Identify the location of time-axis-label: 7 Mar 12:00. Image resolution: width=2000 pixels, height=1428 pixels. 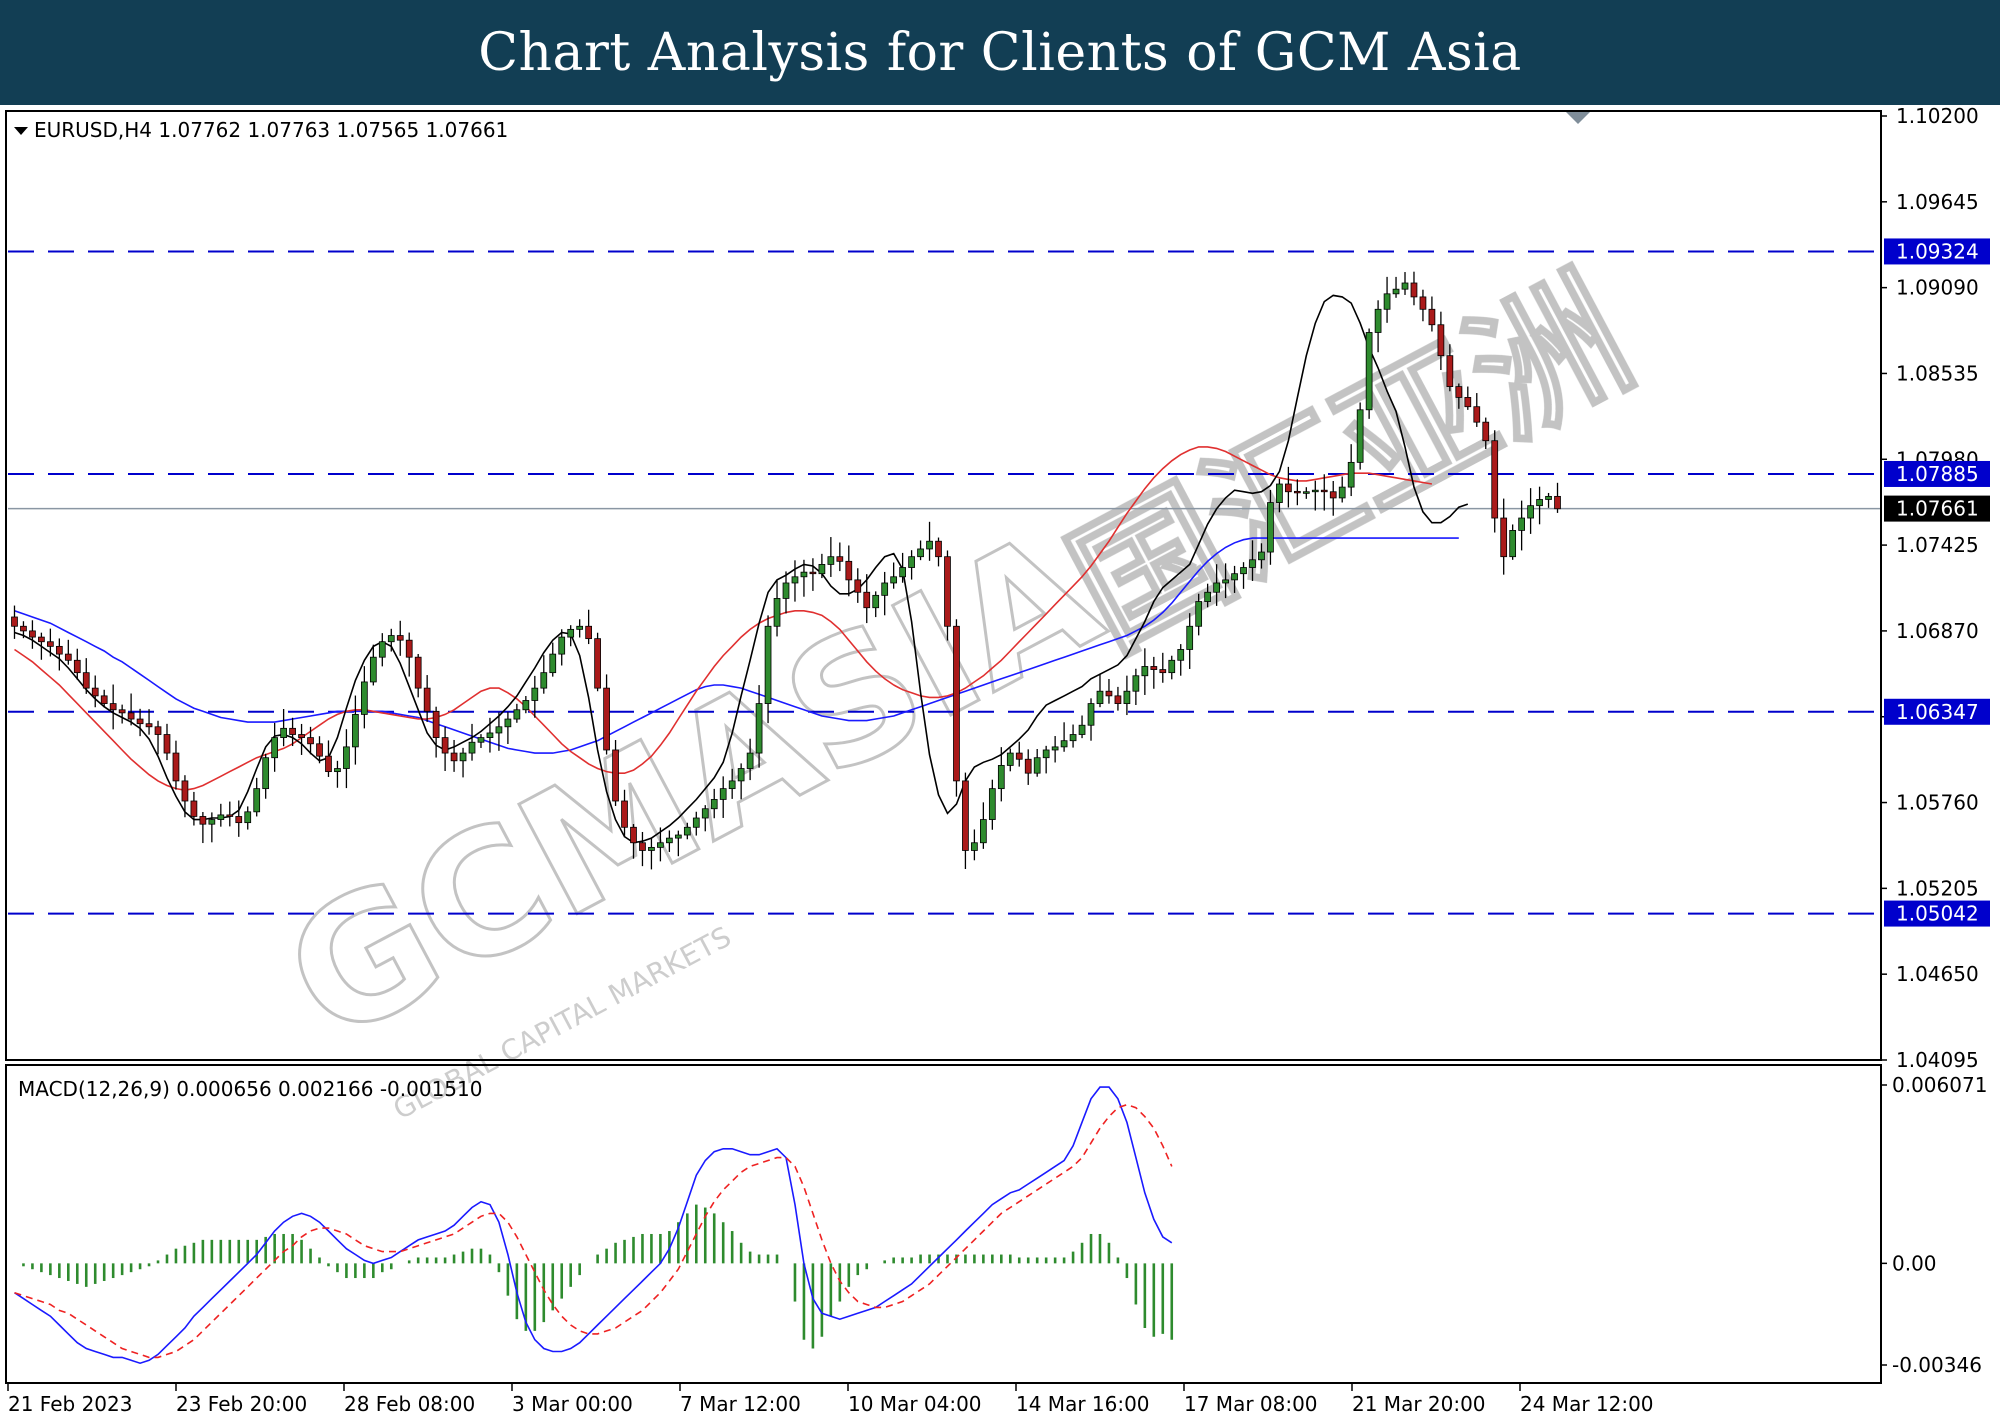
(740, 1404).